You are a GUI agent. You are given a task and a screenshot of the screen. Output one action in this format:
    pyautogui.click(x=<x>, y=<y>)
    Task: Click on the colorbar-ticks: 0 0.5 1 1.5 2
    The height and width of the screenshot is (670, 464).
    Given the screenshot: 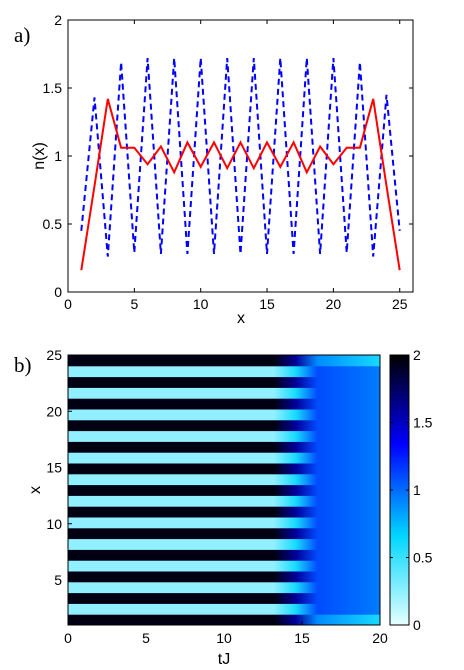 What is the action you would take?
    pyautogui.click(x=411, y=490)
    